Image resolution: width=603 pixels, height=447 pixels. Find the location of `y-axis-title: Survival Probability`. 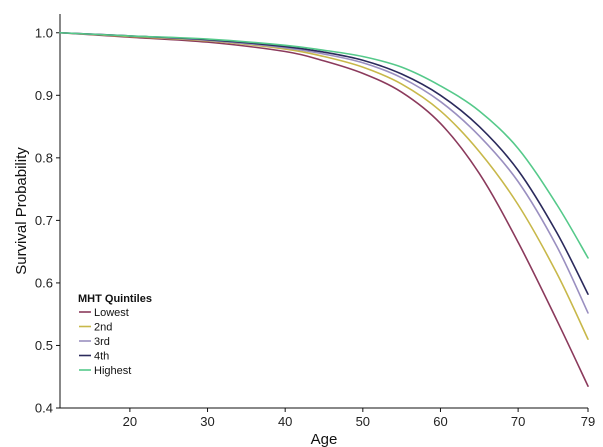

y-axis-title: Survival Probability is located at coordinates (21, 211).